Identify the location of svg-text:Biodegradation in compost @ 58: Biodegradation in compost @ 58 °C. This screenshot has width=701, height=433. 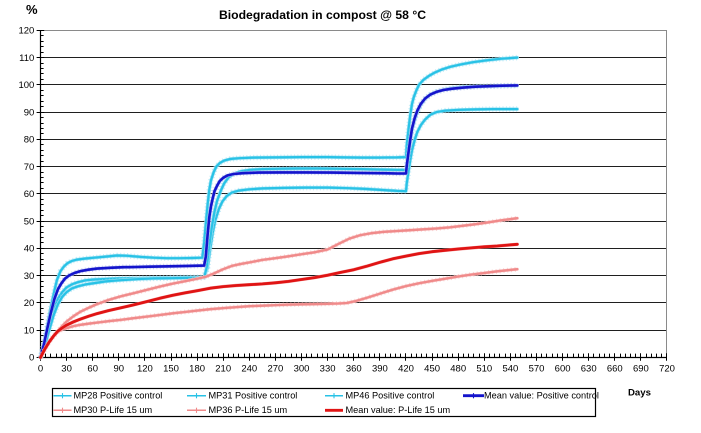
(322, 15).